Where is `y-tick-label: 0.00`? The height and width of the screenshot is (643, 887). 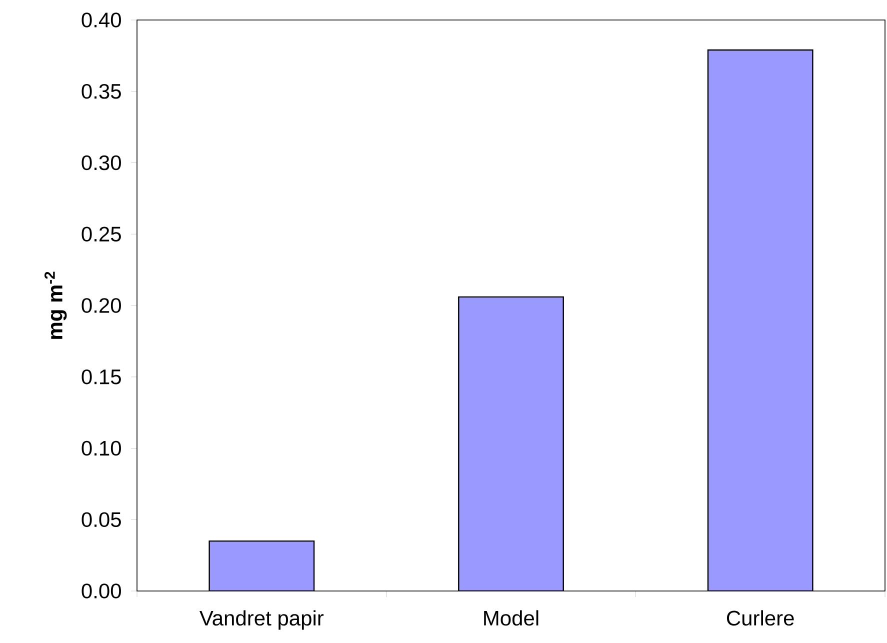
y-tick-label: 0.00 is located at coordinates (101, 591).